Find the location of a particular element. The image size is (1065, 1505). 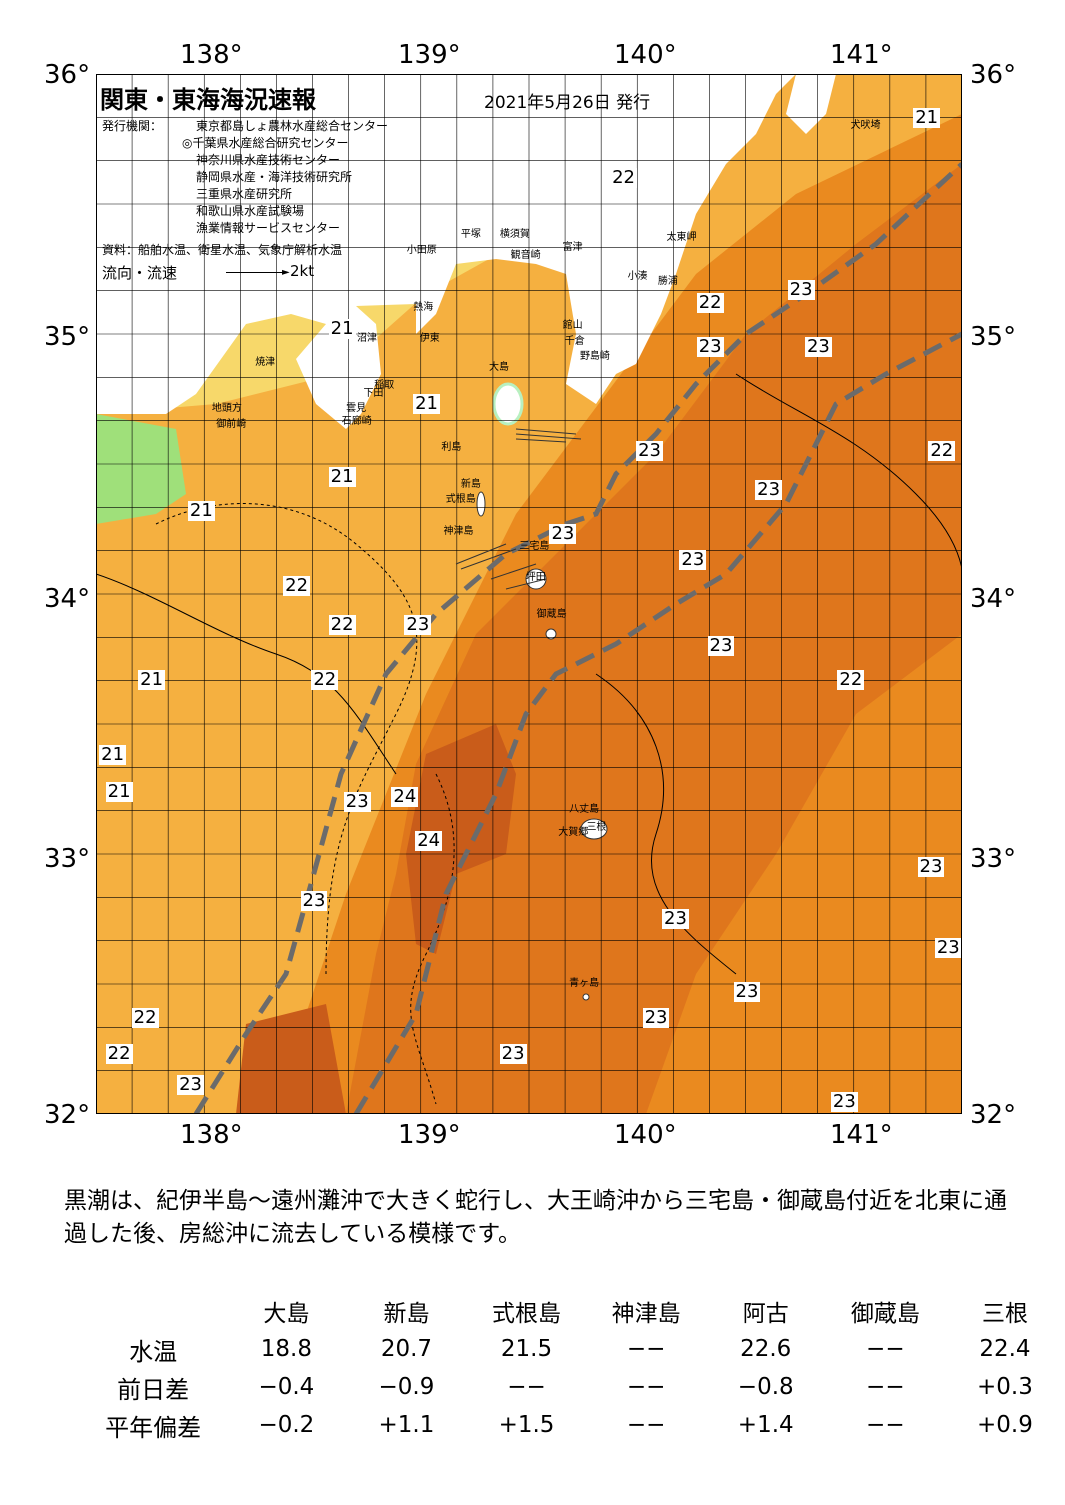

table-cell: 22.6 is located at coordinates (766, 1349).